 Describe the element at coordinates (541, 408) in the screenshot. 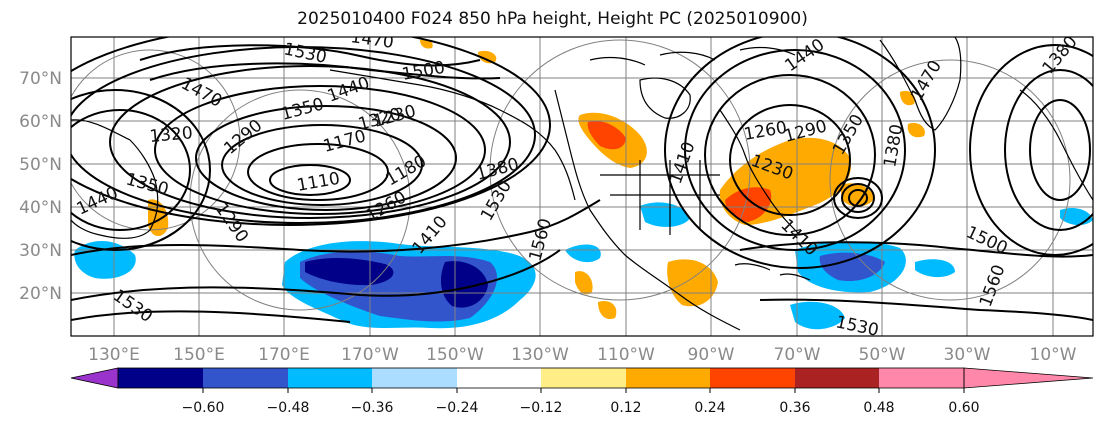

I see `colorbar-tick-label: −0.12` at that location.